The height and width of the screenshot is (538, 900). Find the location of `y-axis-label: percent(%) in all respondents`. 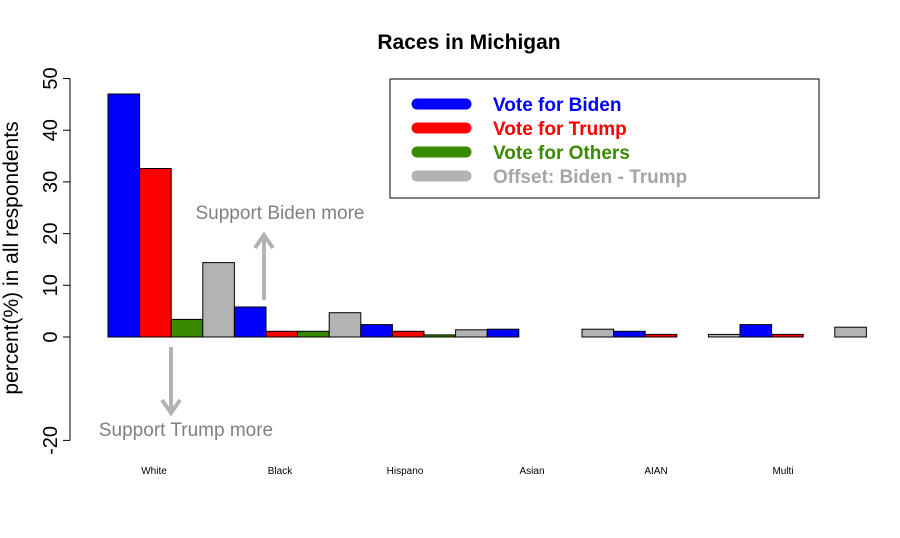

y-axis-label: percent(%) in all respondents is located at coordinates (11, 257).